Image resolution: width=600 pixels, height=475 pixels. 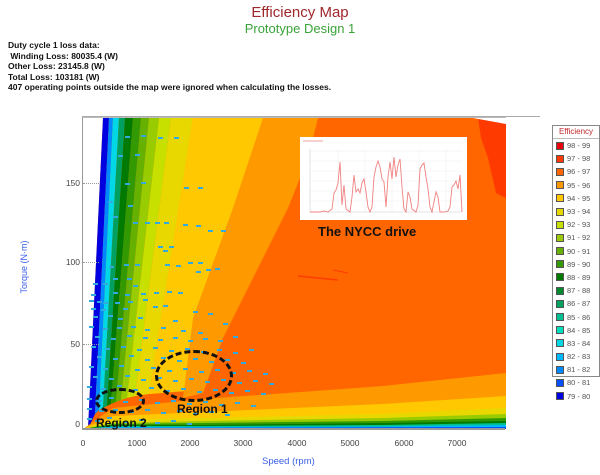 I want to click on legend-item: 93 - 94, so click(x=576, y=211).